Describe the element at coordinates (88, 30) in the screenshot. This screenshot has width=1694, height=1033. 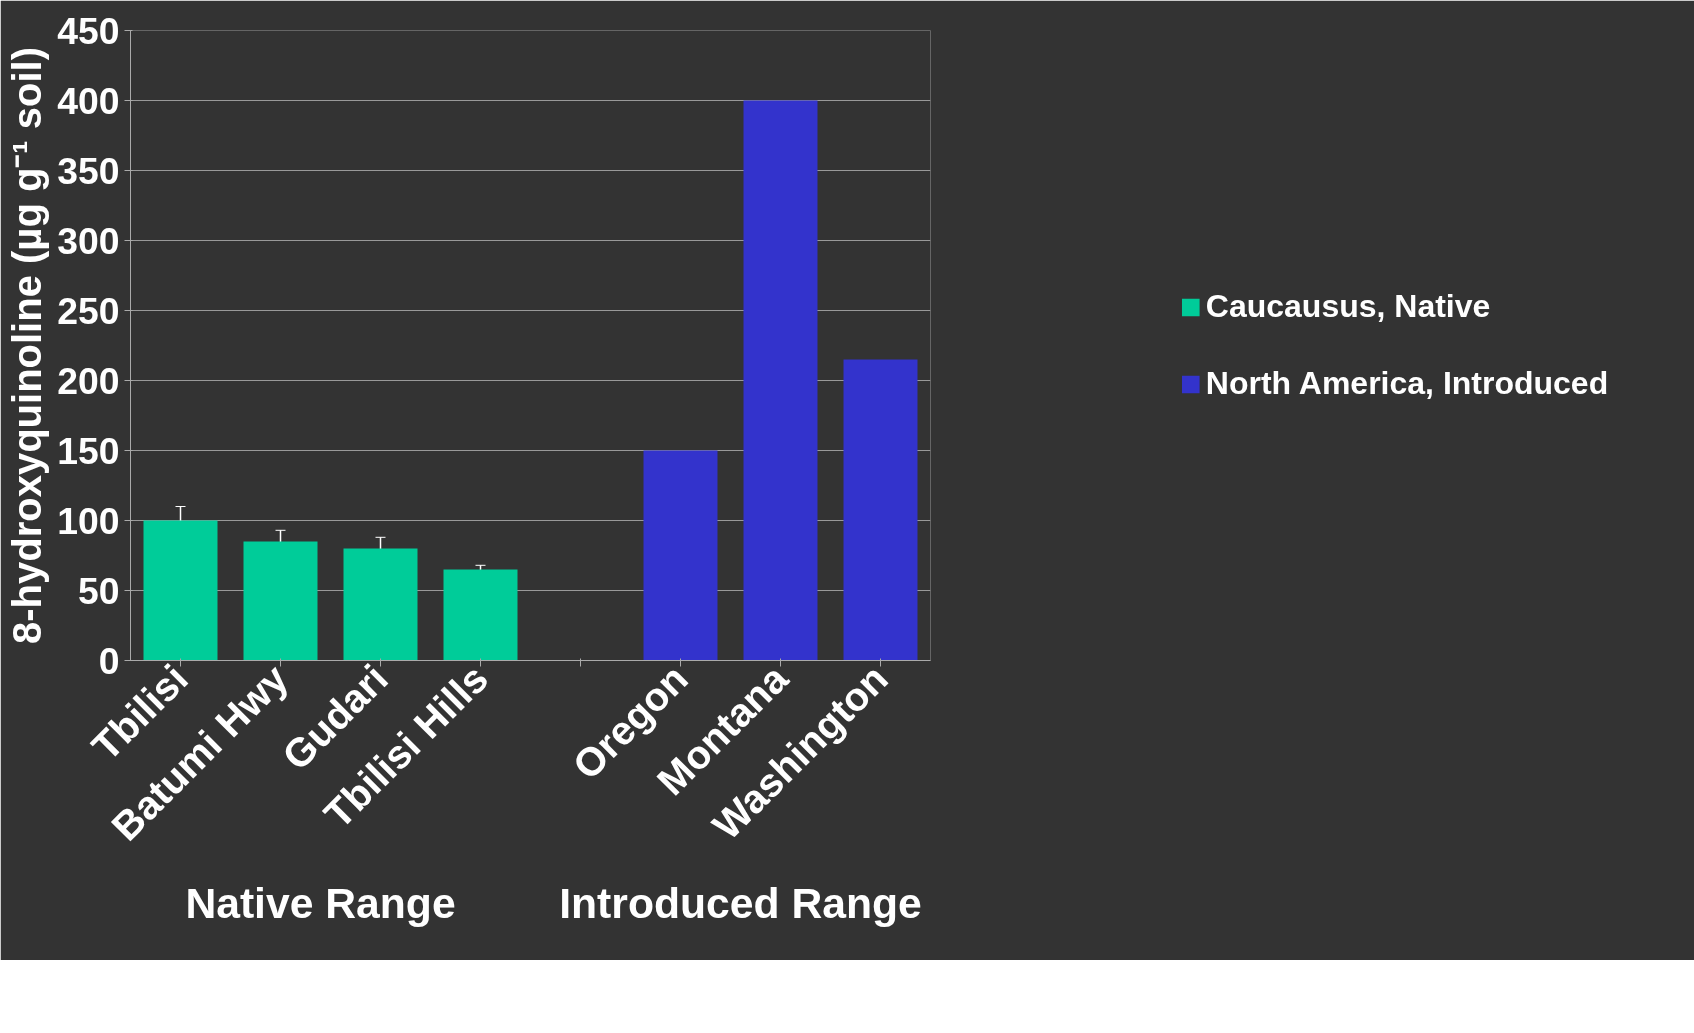
I see `y-tick-label: 450` at that location.